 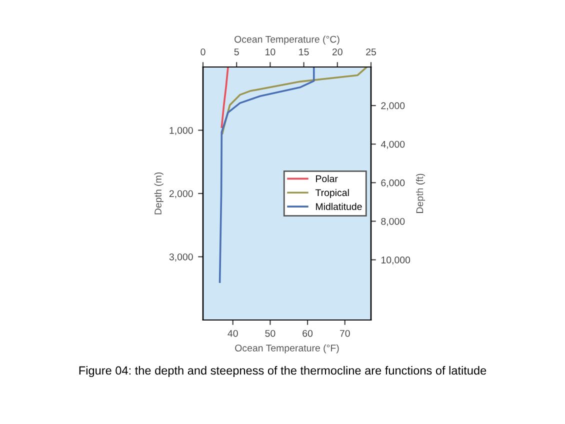 What do you see at coordinates (181, 194) in the screenshot?
I see `y-tick-label: 2,000` at bounding box center [181, 194].